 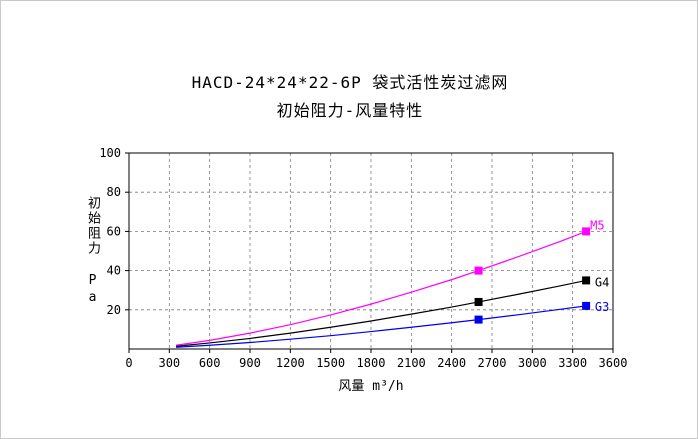 What do you see at coordinates (330, 363) in the screenshot?
I see `x-tick-label: 1500` at bounding box center [330, 363].